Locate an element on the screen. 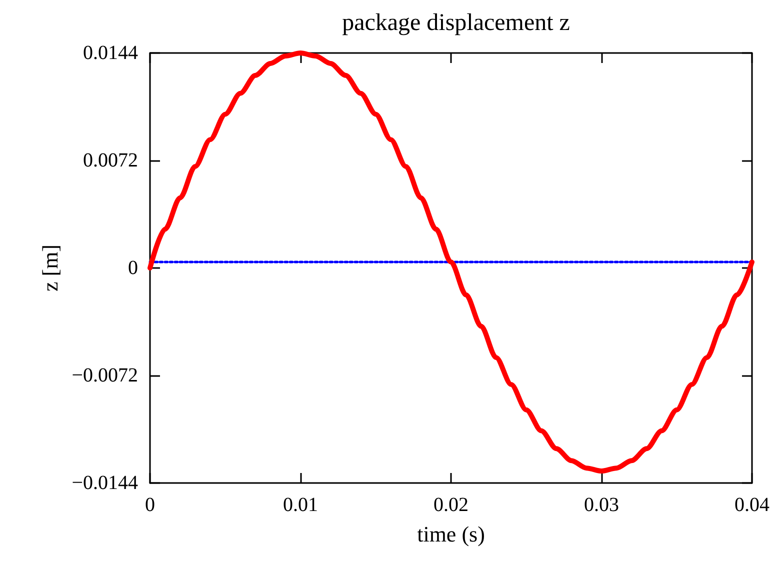 This screenshot has height=568, width=783. y-tick-label: 0.0144 is located at coordinates (110, 53).